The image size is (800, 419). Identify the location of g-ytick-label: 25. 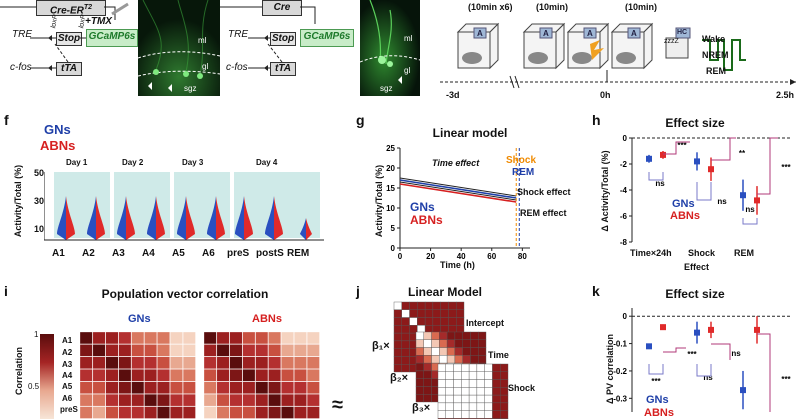
(390, 148).